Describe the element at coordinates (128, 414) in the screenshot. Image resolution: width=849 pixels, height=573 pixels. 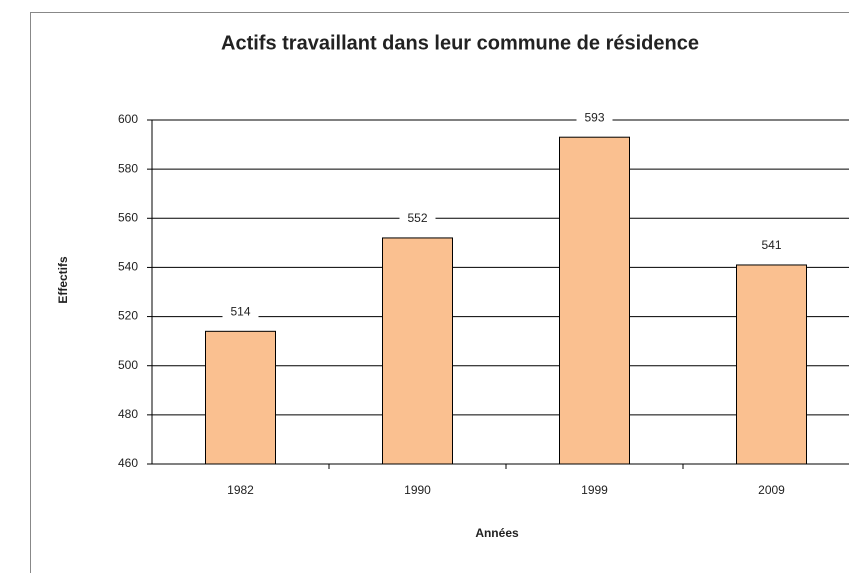
I see `y-tick-label: 480` at that location.